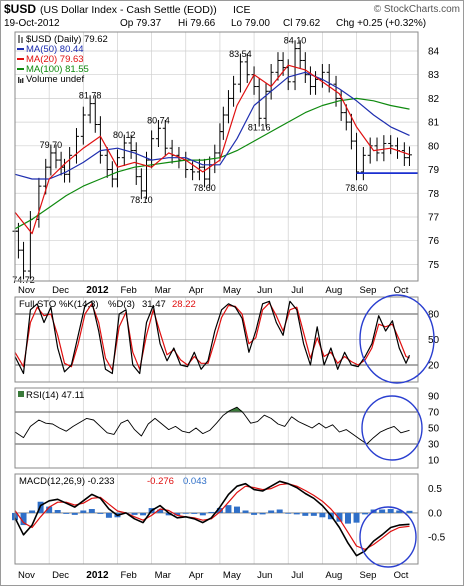  Describe the element at coordinates (434, 445) in the screenshot. I see `rsi-y-tick-30: 30` at that location.